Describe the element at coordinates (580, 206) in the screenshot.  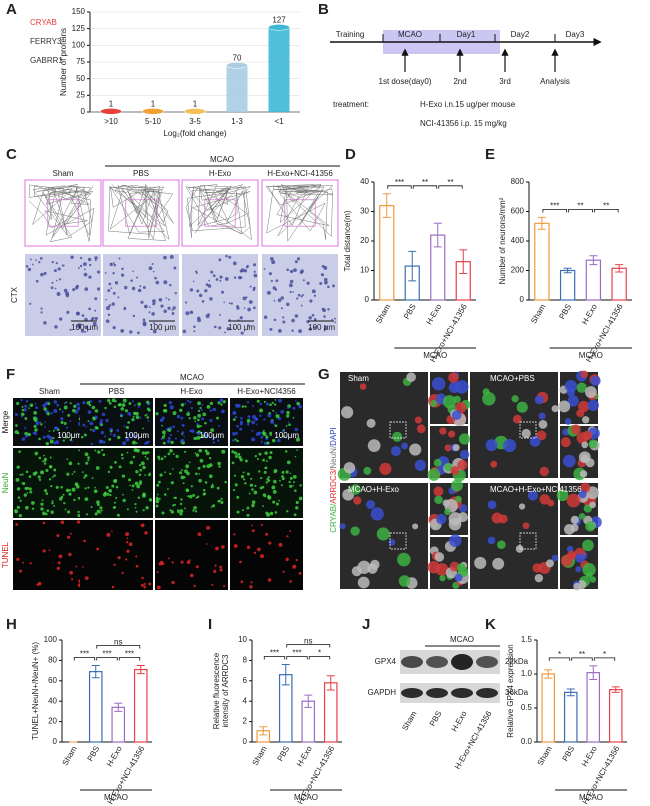
I see `significance-label: **` at that location.